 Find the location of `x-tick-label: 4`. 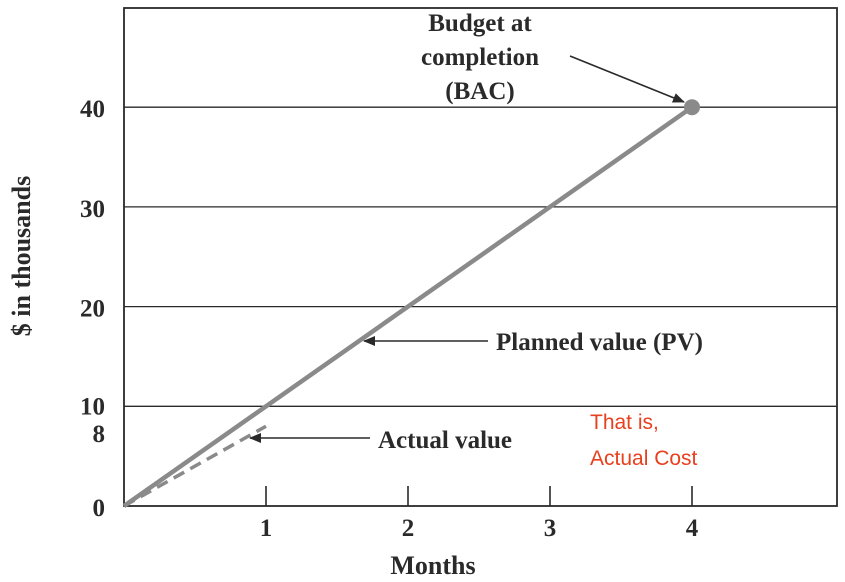

x-tick-label: 4 is located at coordinates (692, 528).